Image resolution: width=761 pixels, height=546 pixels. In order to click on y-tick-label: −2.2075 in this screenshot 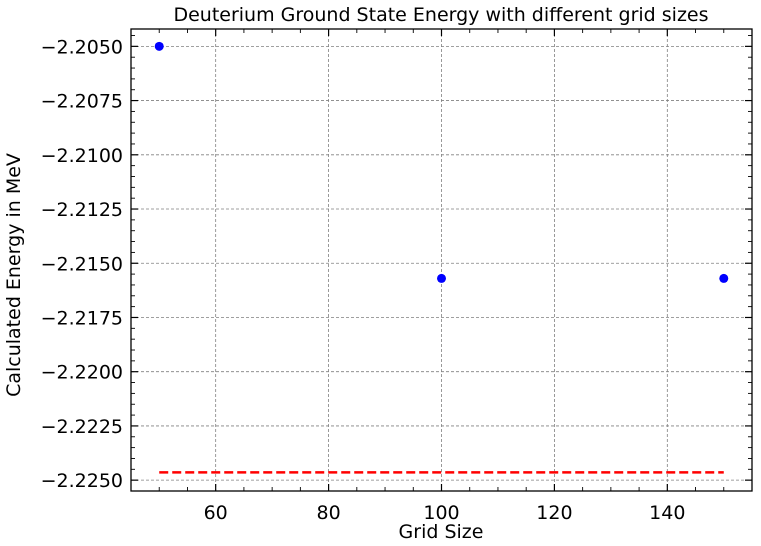, I will do `click(82, 102)`.